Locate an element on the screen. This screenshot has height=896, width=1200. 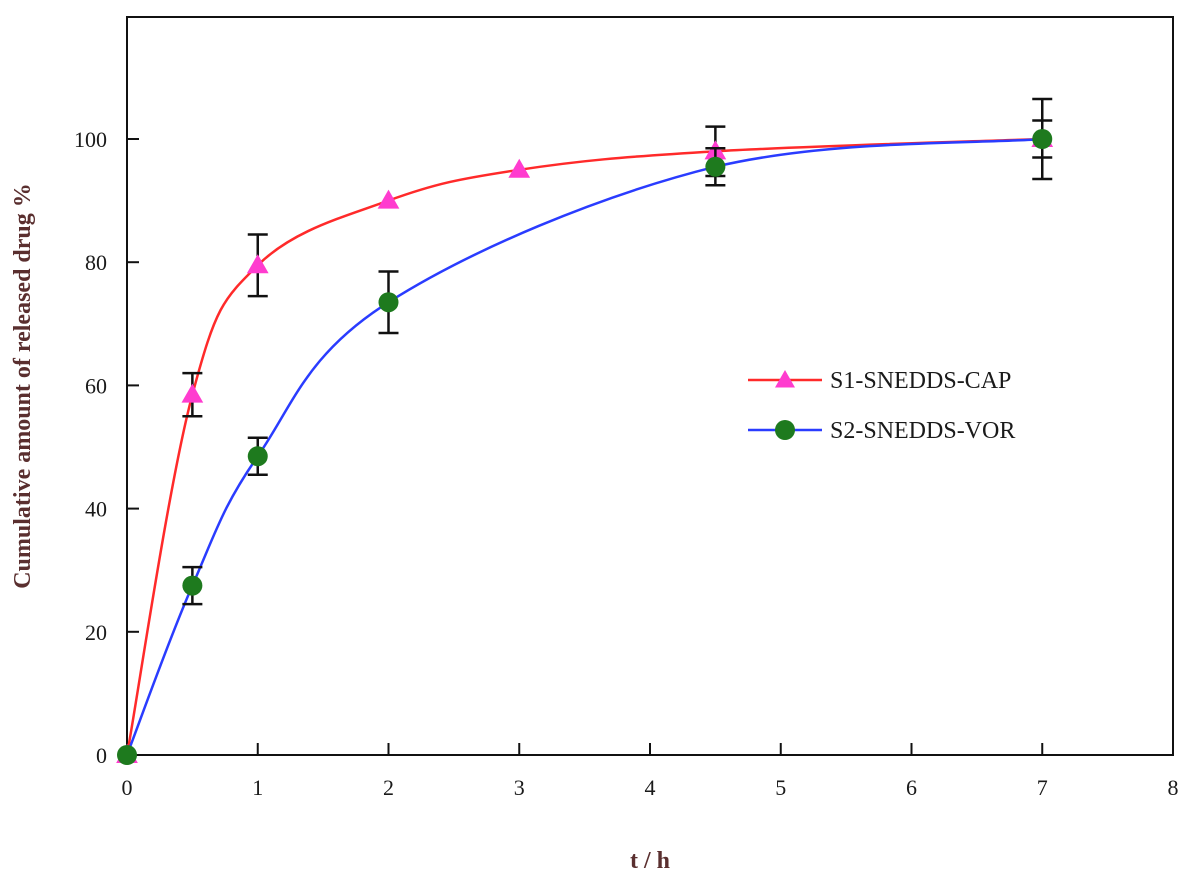
legend-label: S1-SNEDDS-CAP is located at coordinates (920, 381).